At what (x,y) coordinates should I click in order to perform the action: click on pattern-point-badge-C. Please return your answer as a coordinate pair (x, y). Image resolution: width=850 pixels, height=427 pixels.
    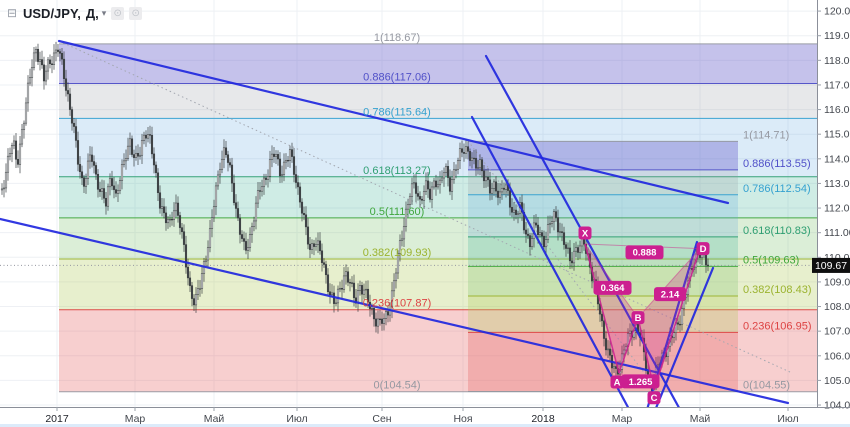
    Looking at the image, I should click on (654, 398).